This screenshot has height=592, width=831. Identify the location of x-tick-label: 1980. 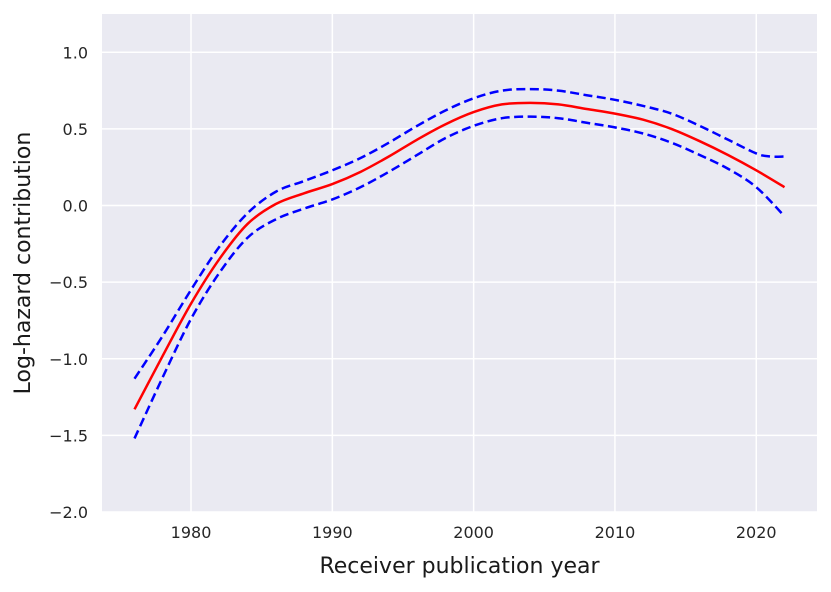
(191, 532).